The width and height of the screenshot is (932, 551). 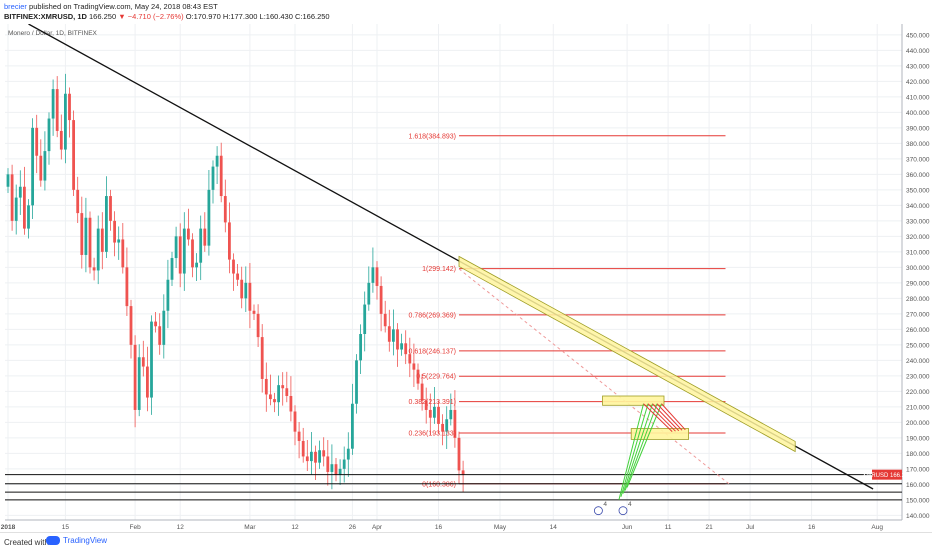 What do you see at coordinates (918, 113) in the screenshot?
I see `y-tick-label: 400.000` at bounding box center [918, 113].